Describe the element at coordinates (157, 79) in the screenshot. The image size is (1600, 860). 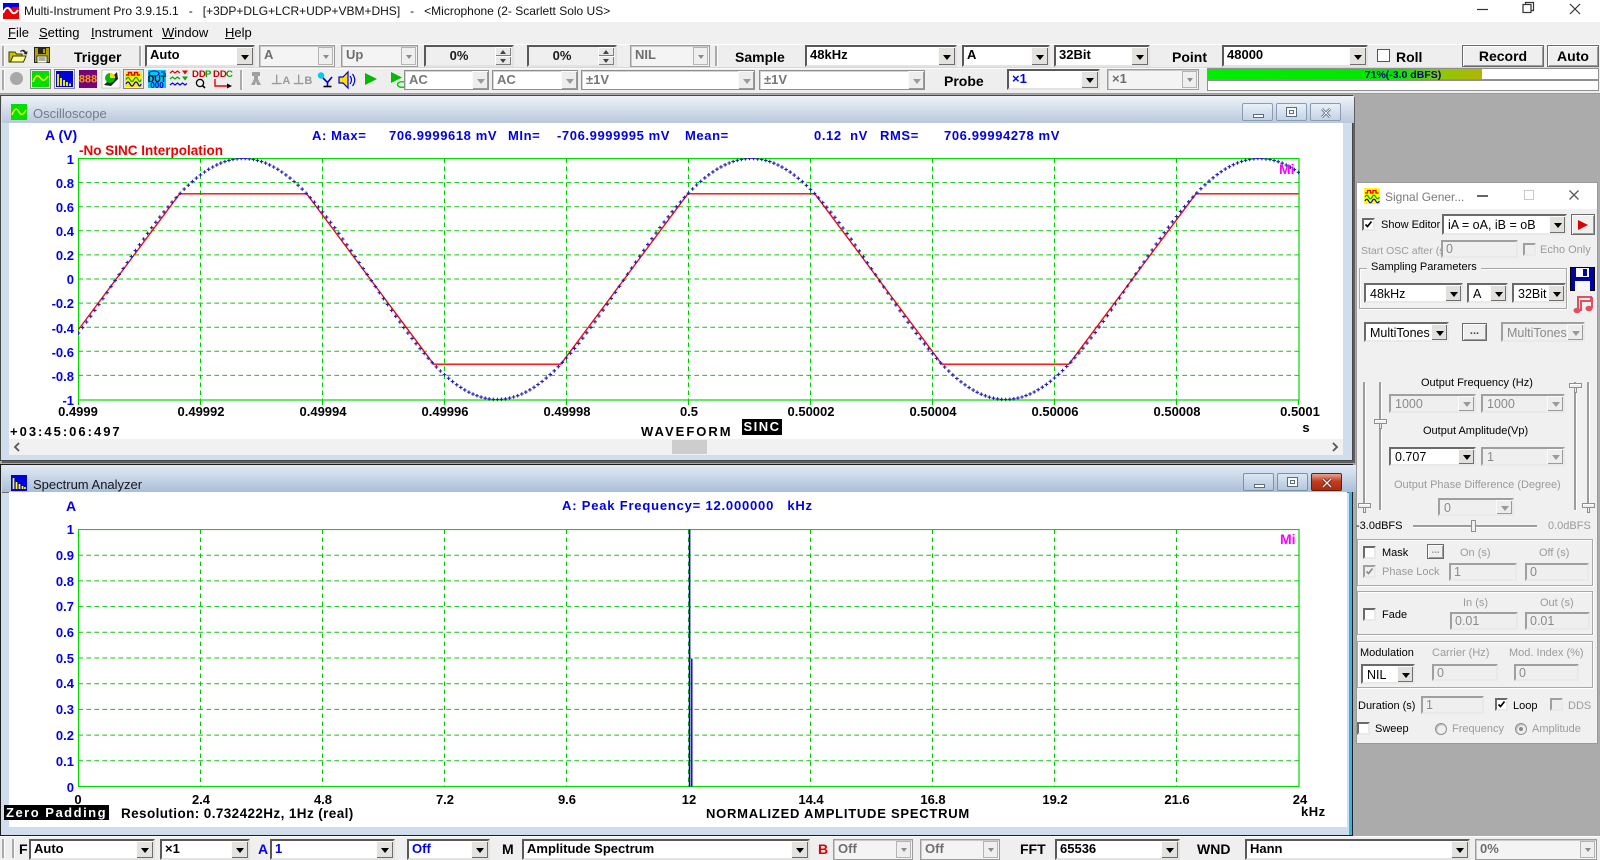
I see `svg-text: DUT` at that location.